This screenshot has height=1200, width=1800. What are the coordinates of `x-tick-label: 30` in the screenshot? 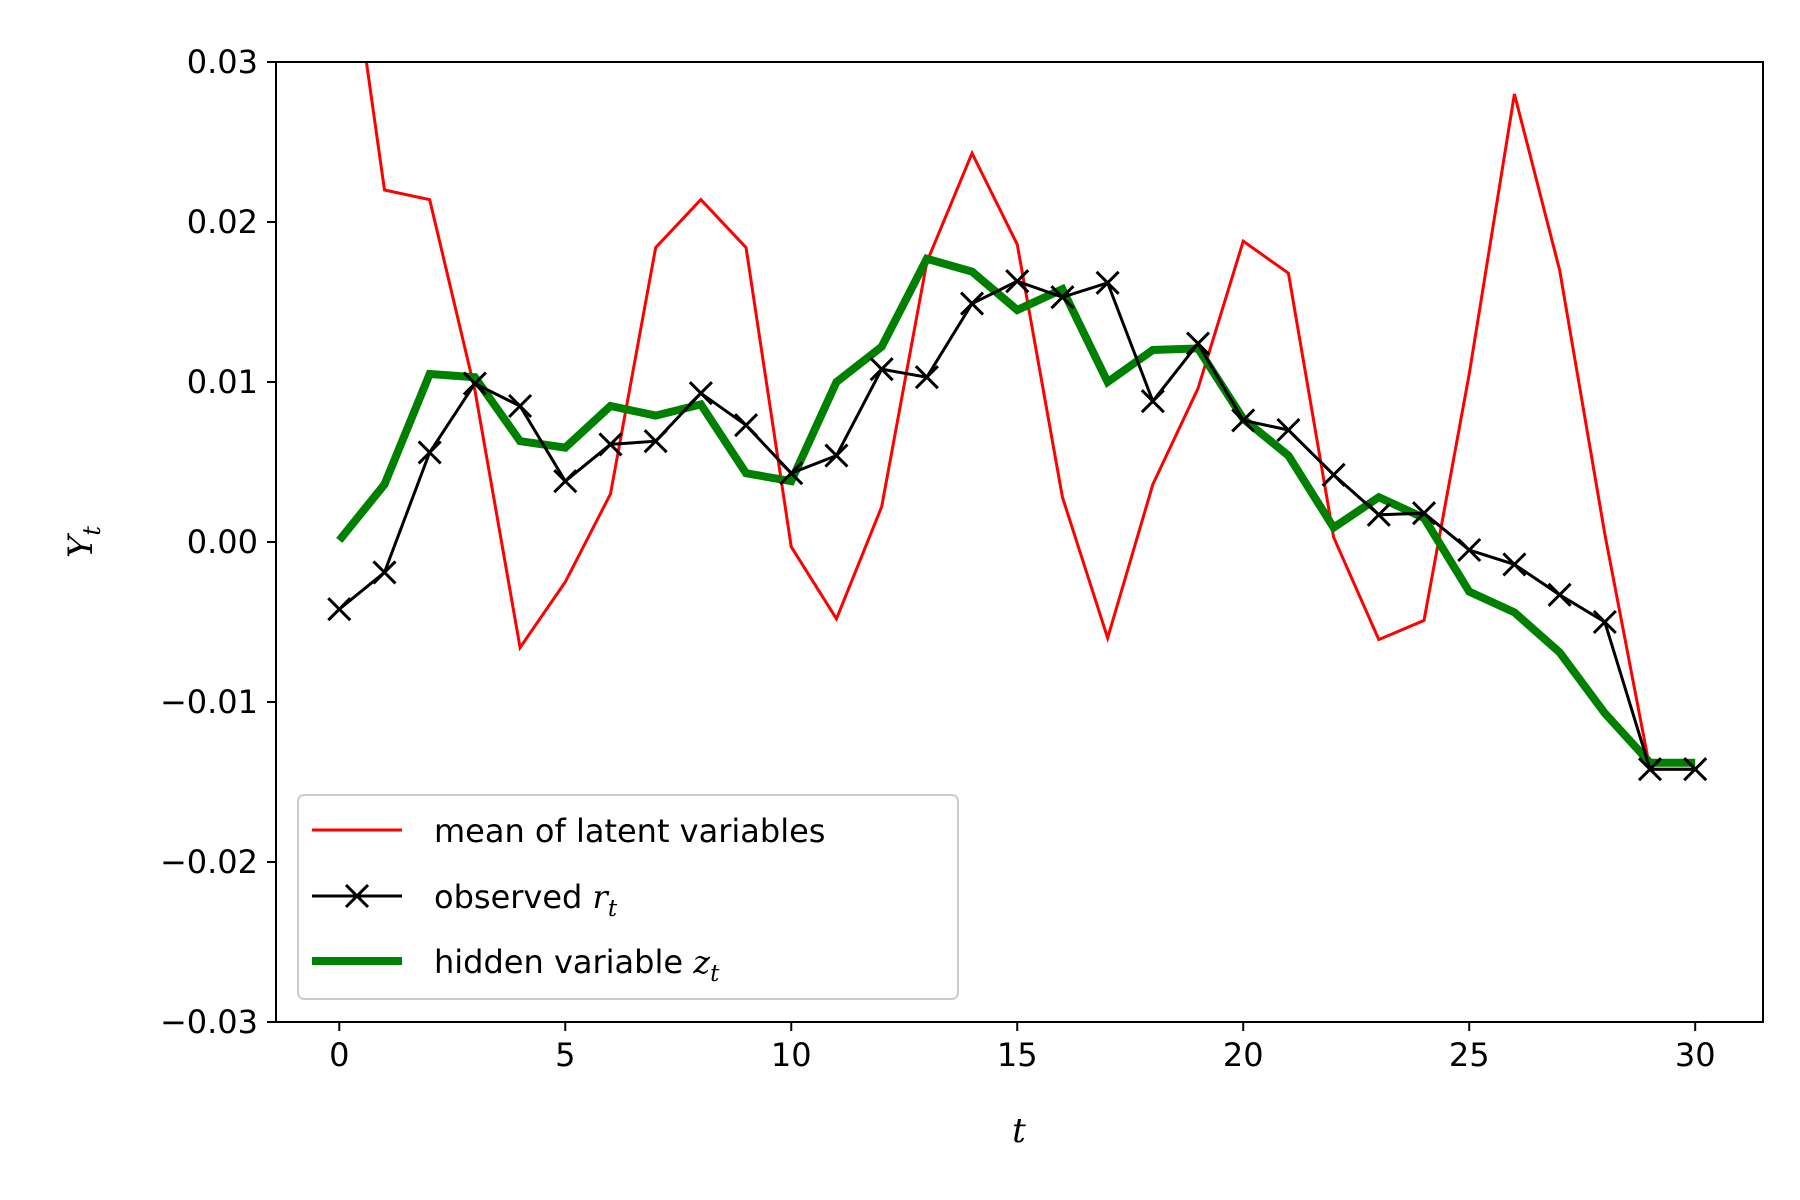 It's located at (1695, 1055).